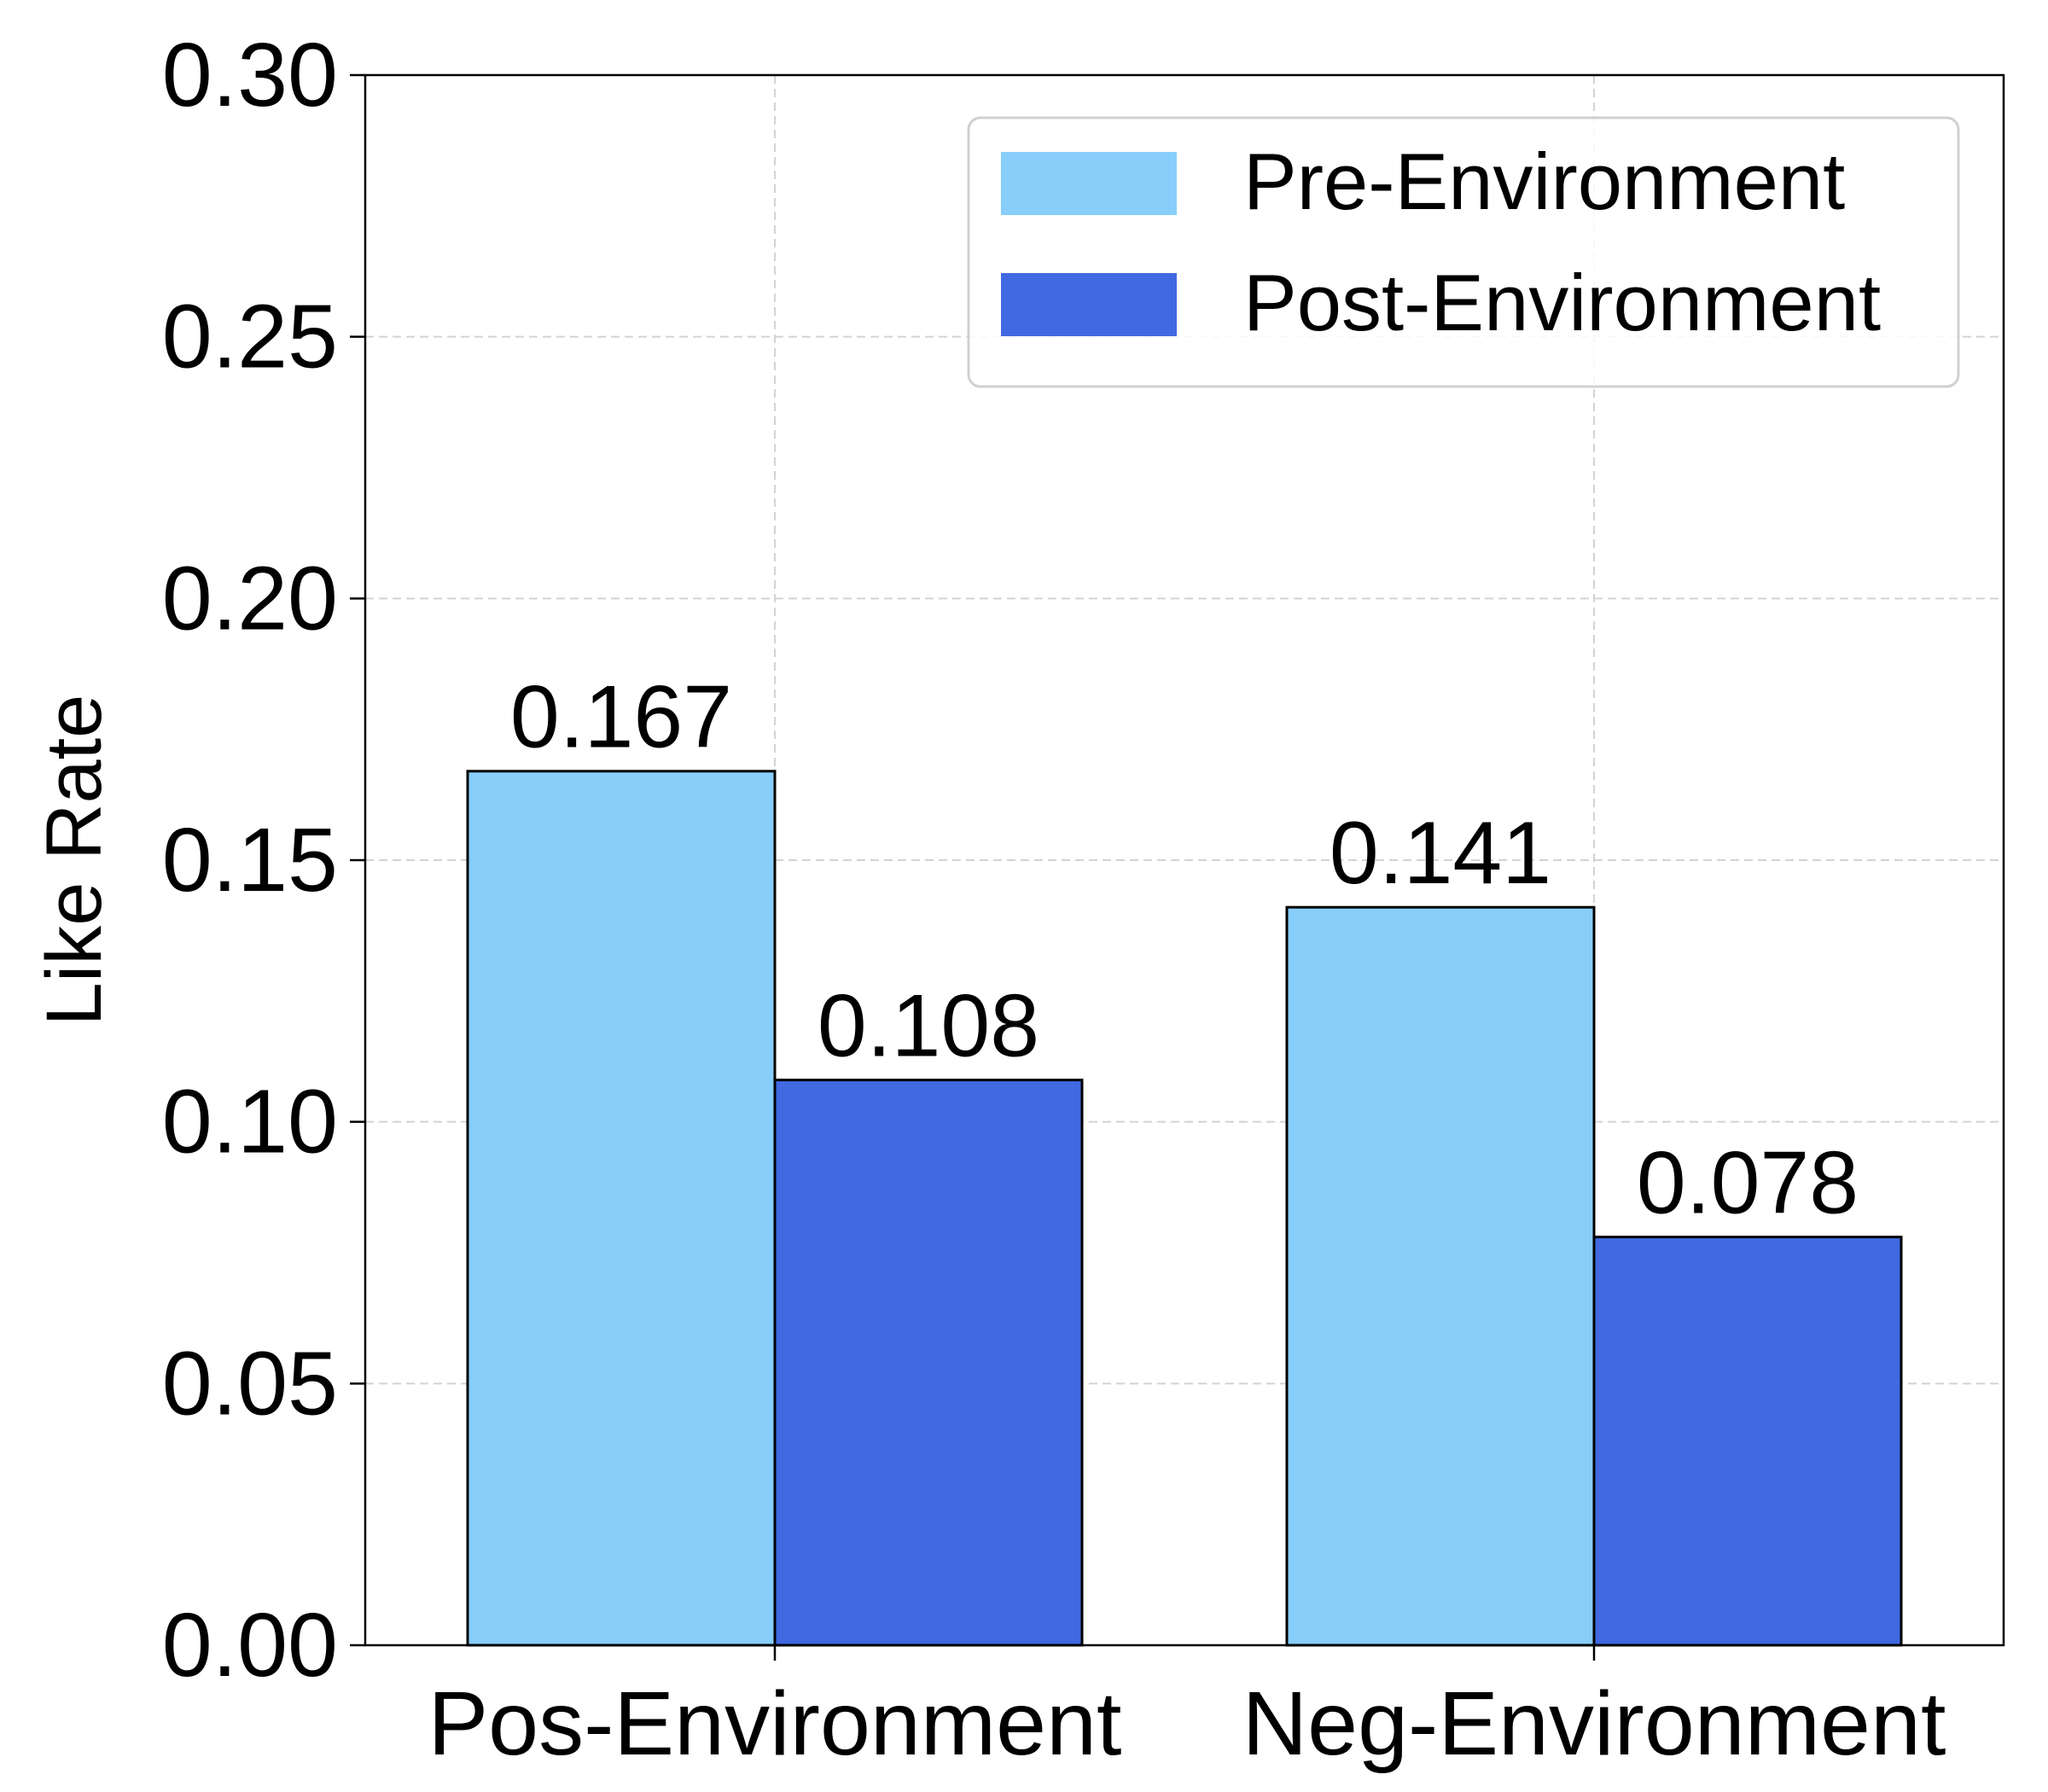 This screenshot has width=2048, height=1792. Describe the element at coordinates (250, 1645) in the screenshot. I see `y-tick-label: 0.00` at that location.